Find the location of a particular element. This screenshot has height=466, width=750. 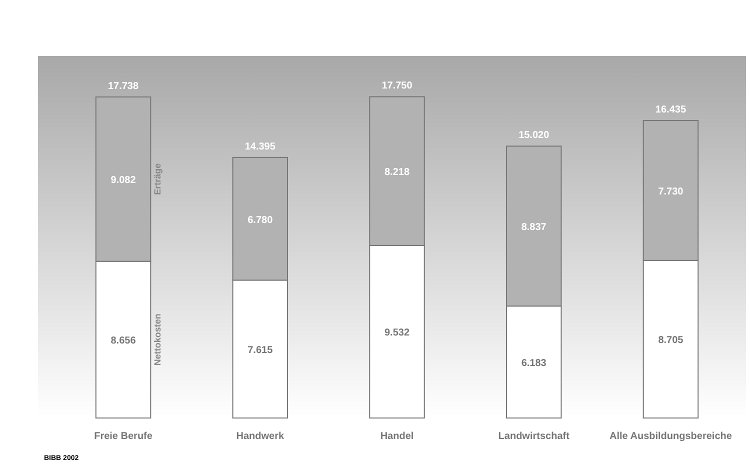

data-label: 9.532 is located at coordinates (397, 333).